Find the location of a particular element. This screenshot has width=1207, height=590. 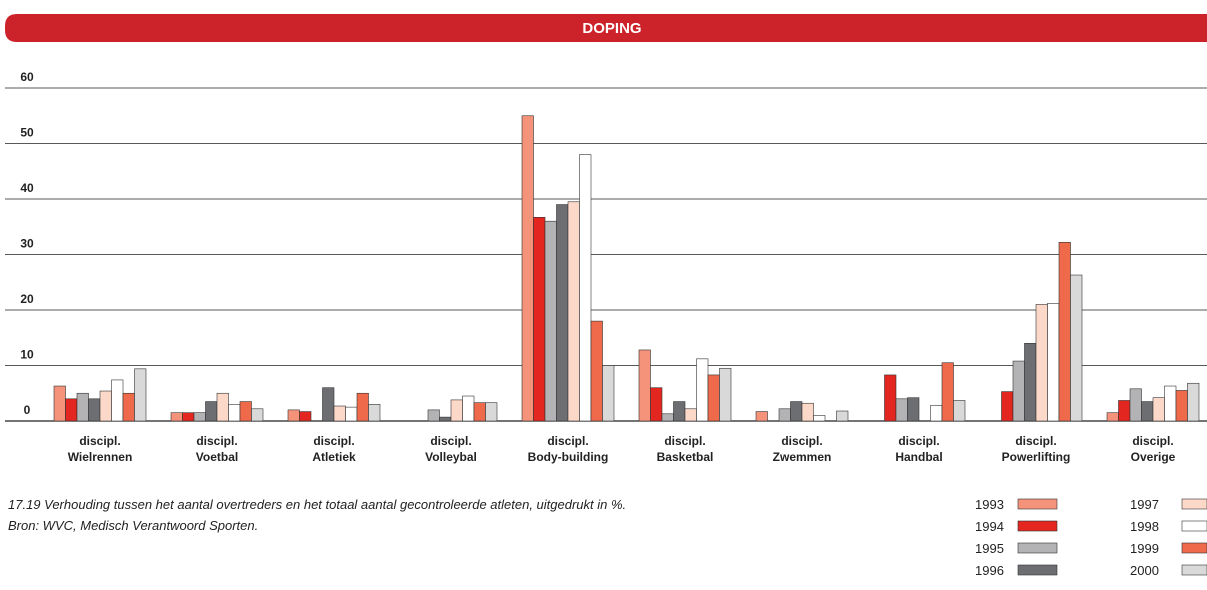

legend-label: 2000 is located at coordinates (1144, 570).